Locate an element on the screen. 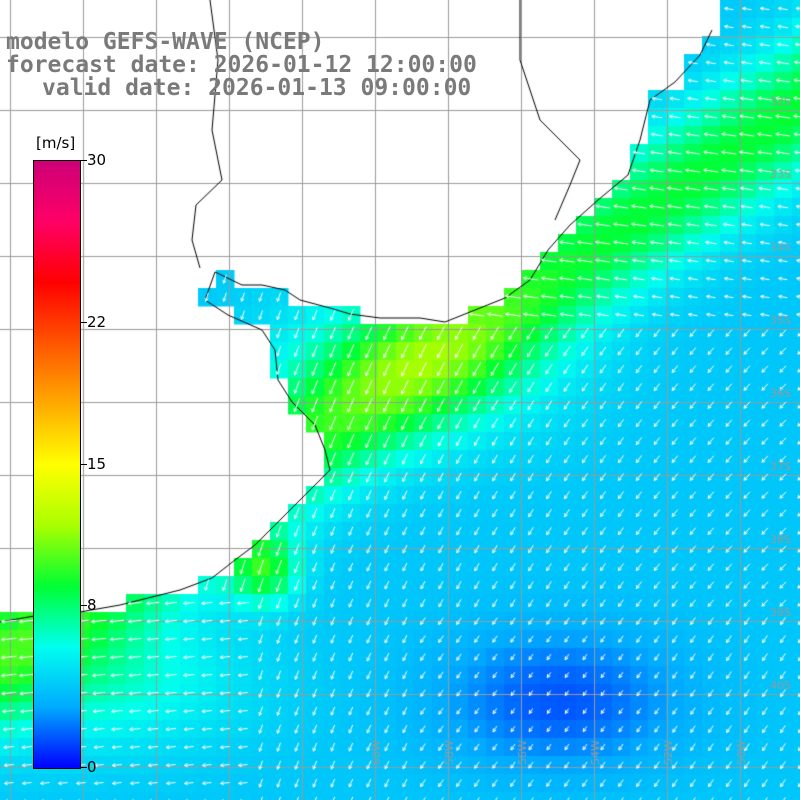  colorbar-unit: [m/s] is located at coordinates (56, 143).